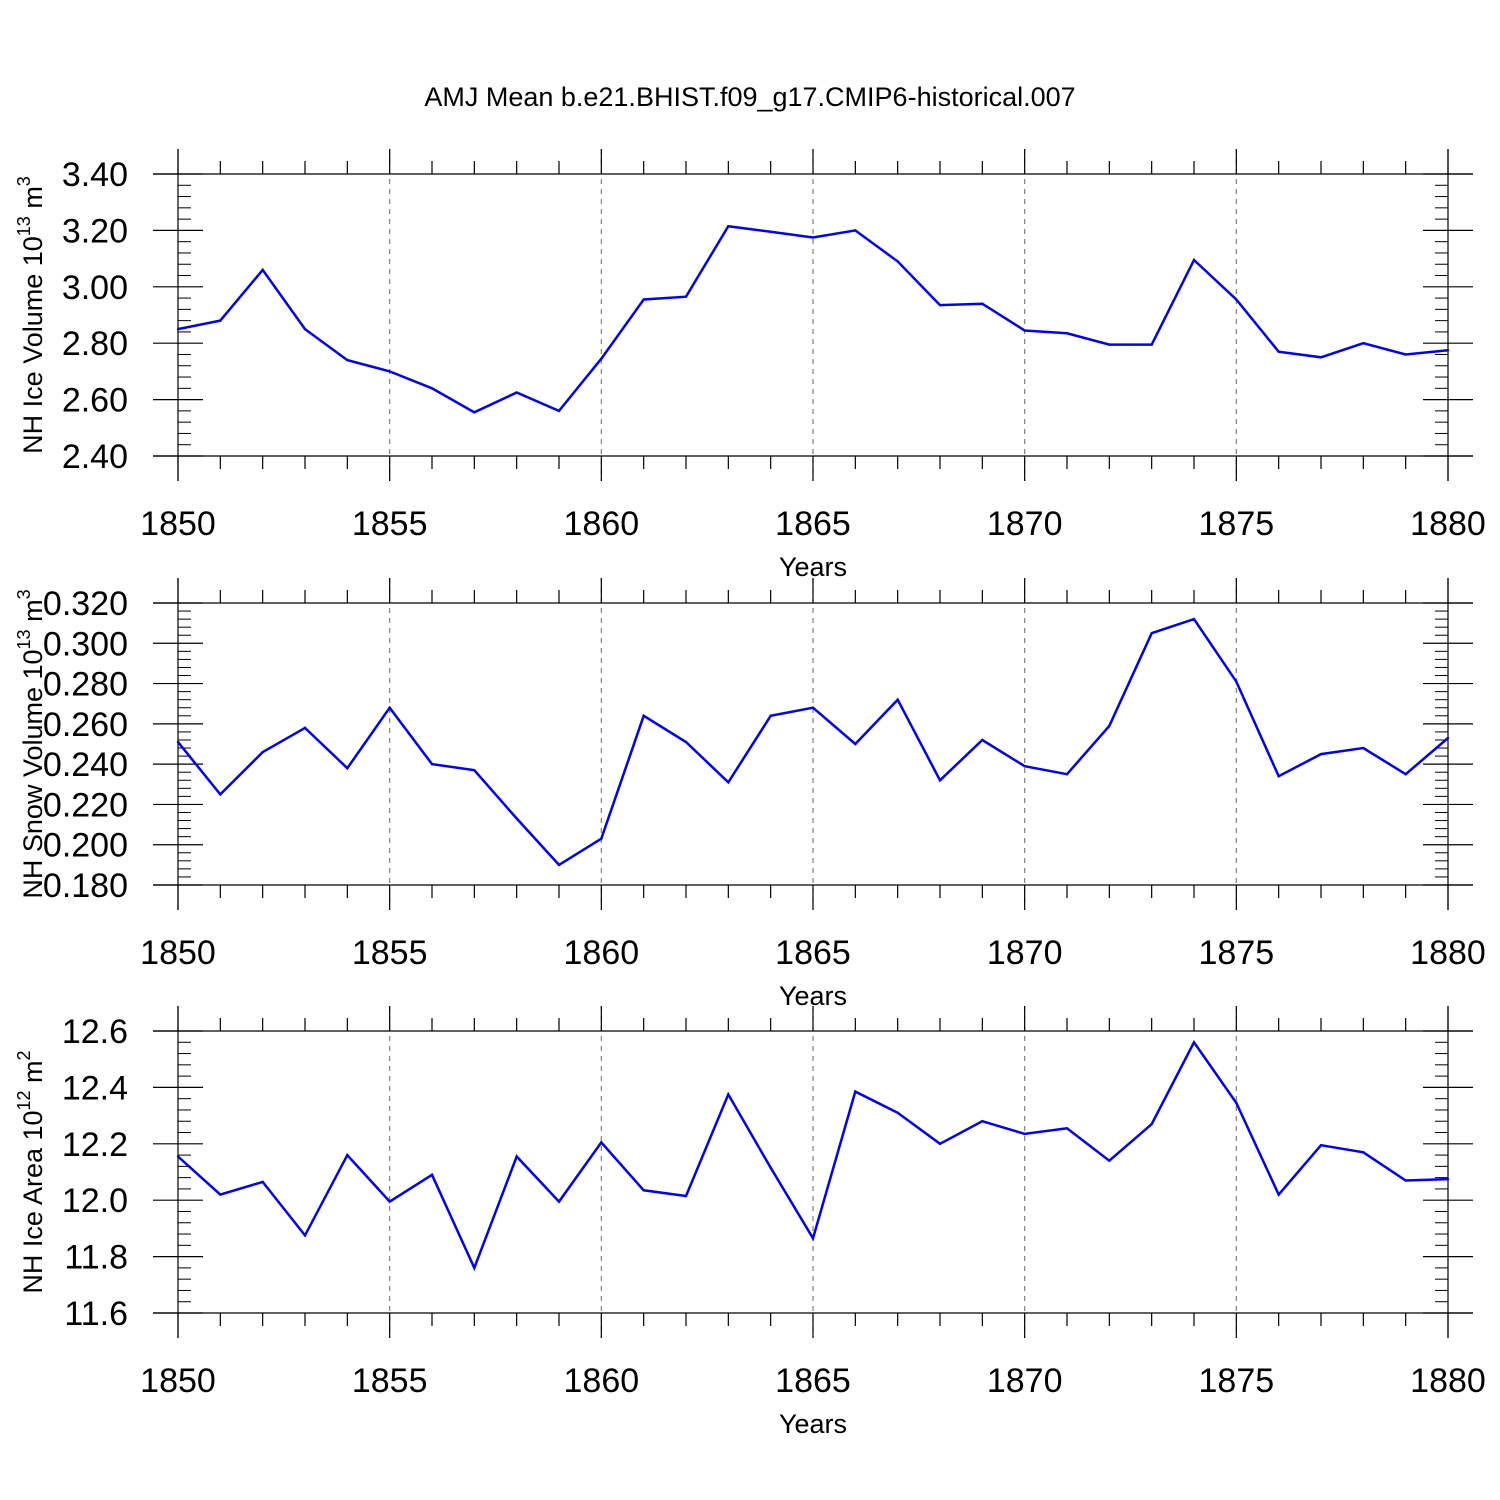 The height and width of the screenshot is (1500, 1500). Describe the element at coordinates (85, 644) in the screenshot. I see `y-tick-label: 0.300` at that location.